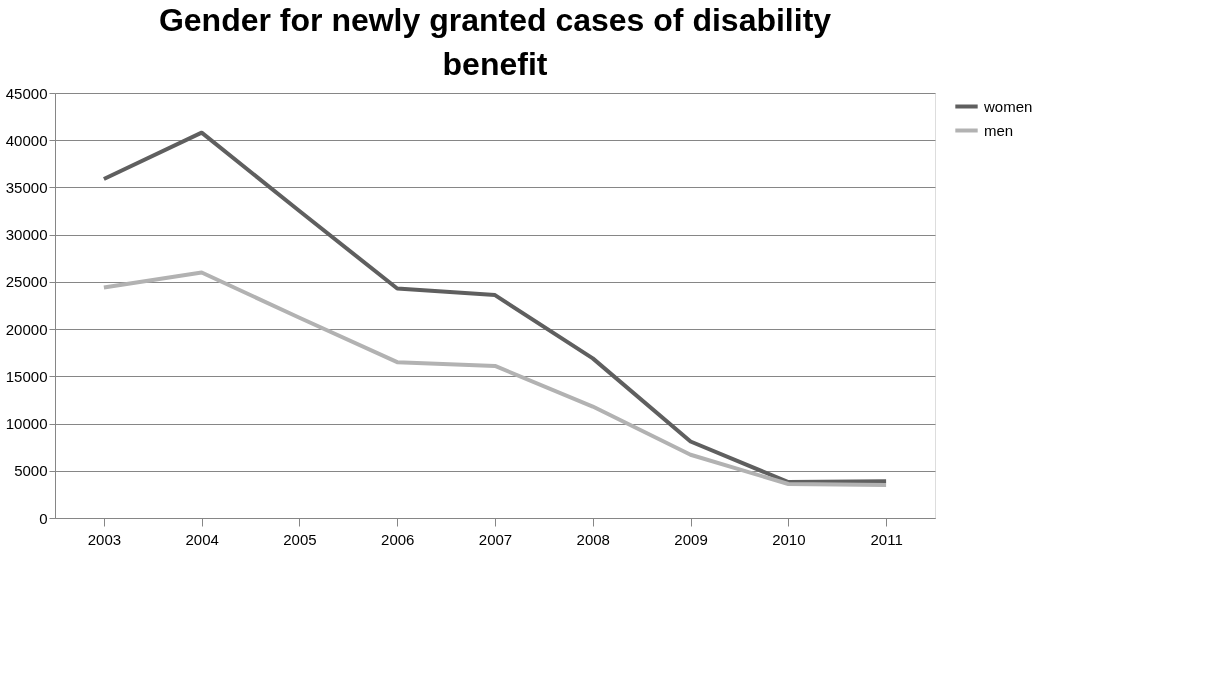 The width and height of the screenshot is (1226, 695). I want to click on x-tick-label: 2004, so click(202, 539).